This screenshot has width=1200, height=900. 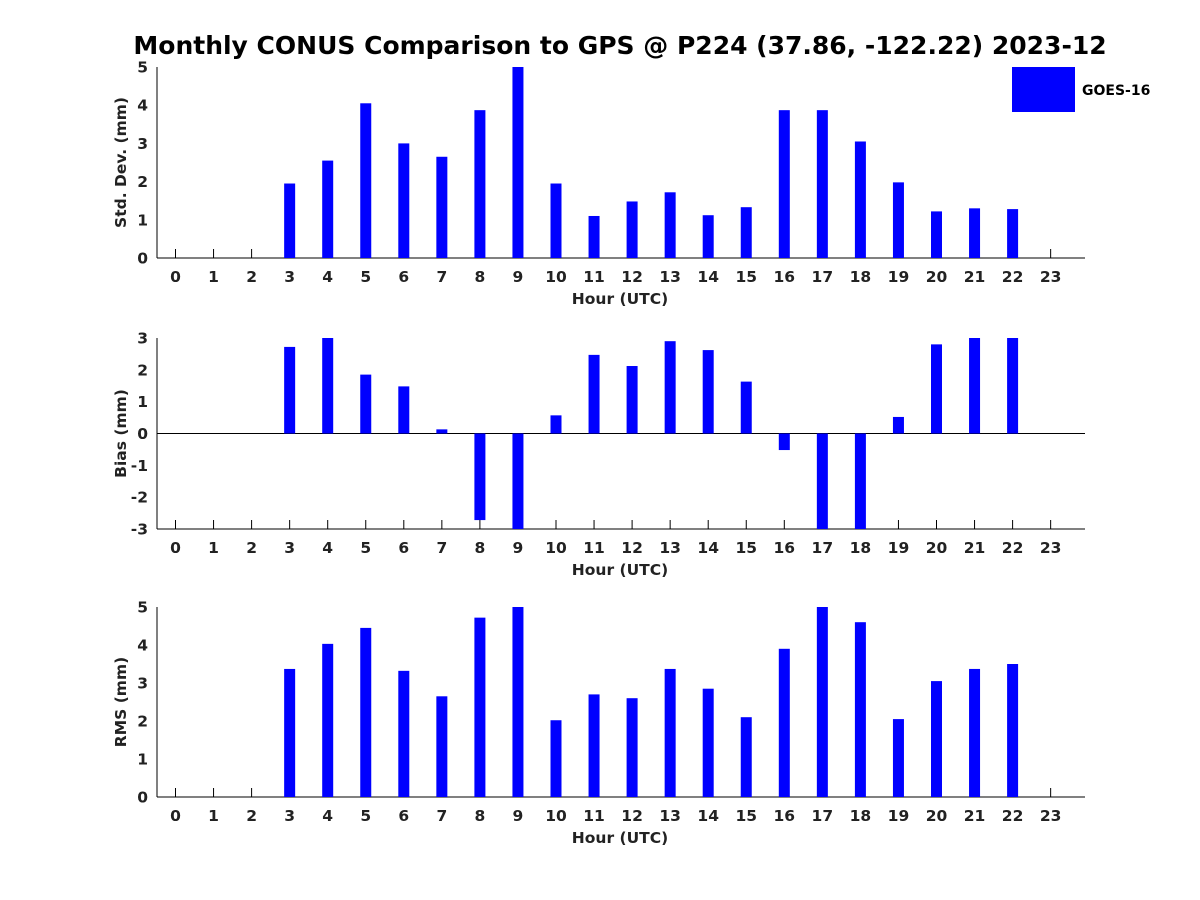 I want to click on legend: GOES-16, so click(x=1081, y=89).